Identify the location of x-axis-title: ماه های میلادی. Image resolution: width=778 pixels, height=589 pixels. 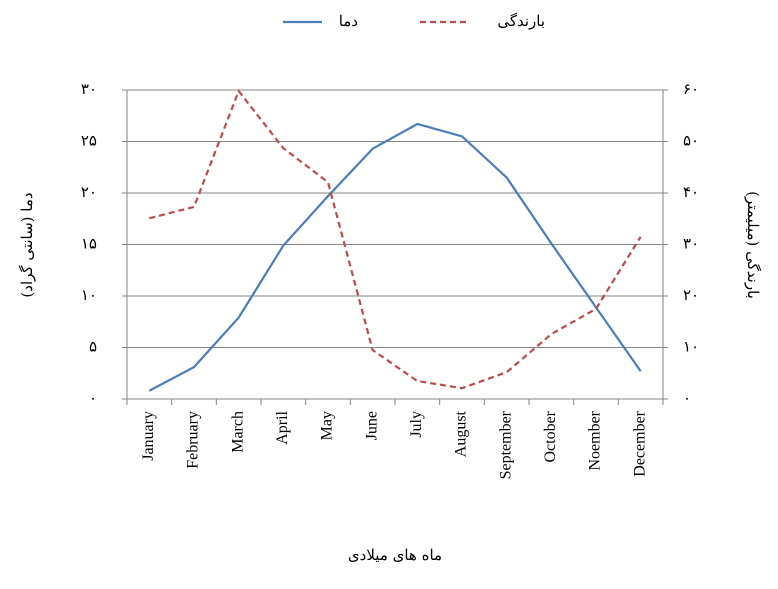
(395, 555).